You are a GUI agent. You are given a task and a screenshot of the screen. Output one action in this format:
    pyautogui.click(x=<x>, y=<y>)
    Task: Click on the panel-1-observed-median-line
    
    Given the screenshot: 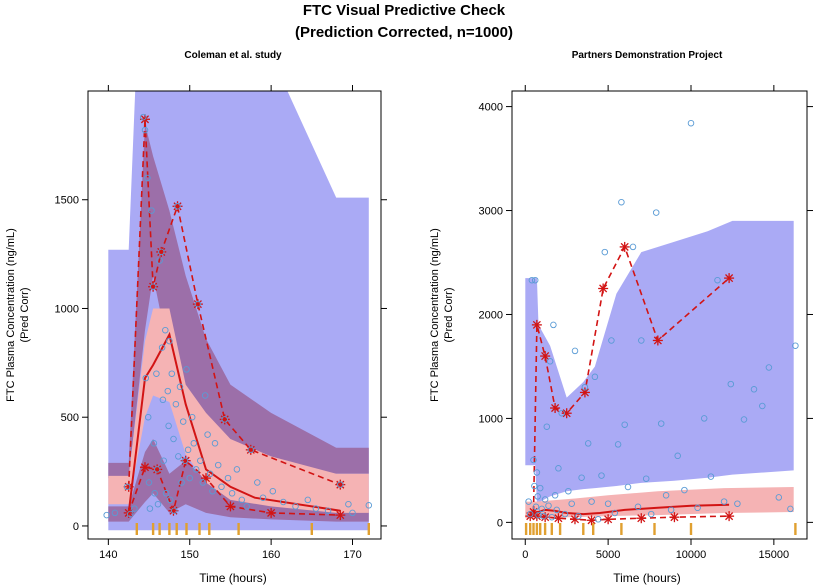 What is the action you would take?
    pyautogui.click(x=234, y=422)
    